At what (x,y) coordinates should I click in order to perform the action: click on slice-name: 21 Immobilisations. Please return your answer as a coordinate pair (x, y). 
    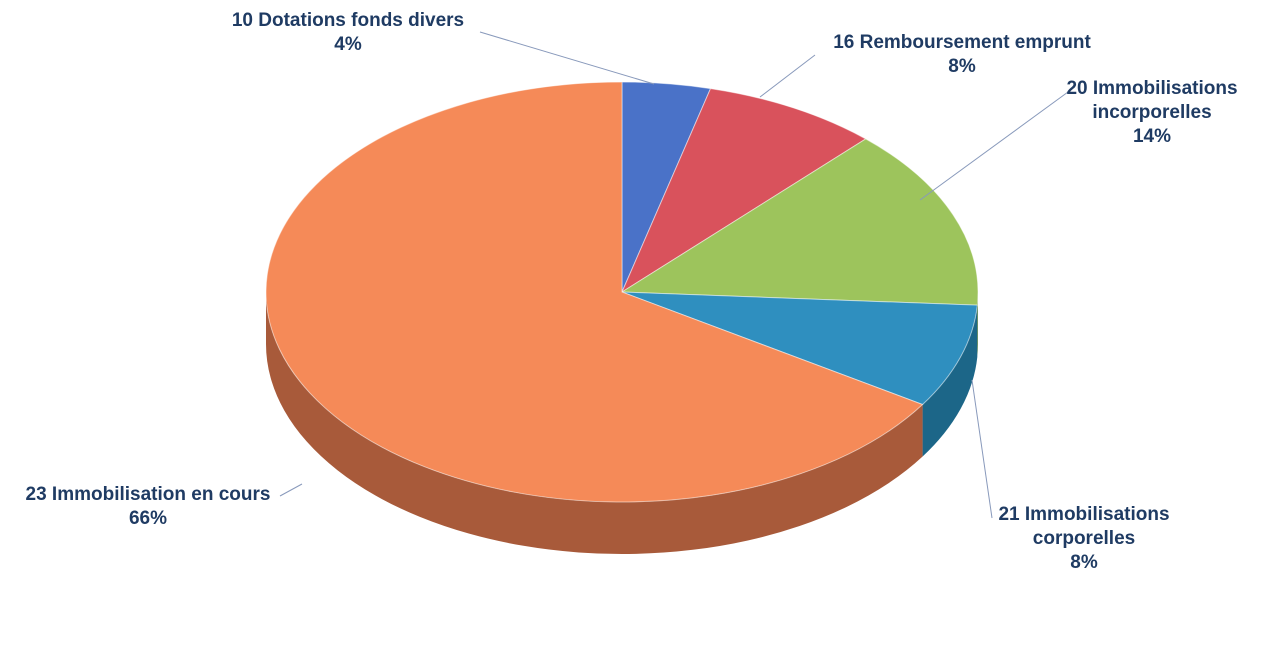
    Looking at the image, I should click on (1083, 514).